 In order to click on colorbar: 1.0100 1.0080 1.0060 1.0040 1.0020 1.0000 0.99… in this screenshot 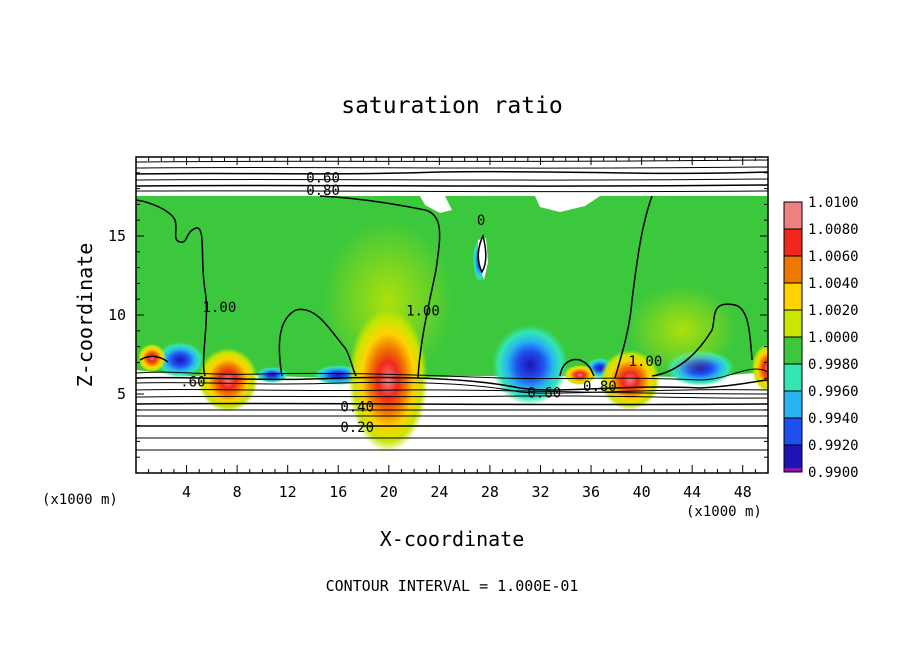, I will do `click(821, 338)`.